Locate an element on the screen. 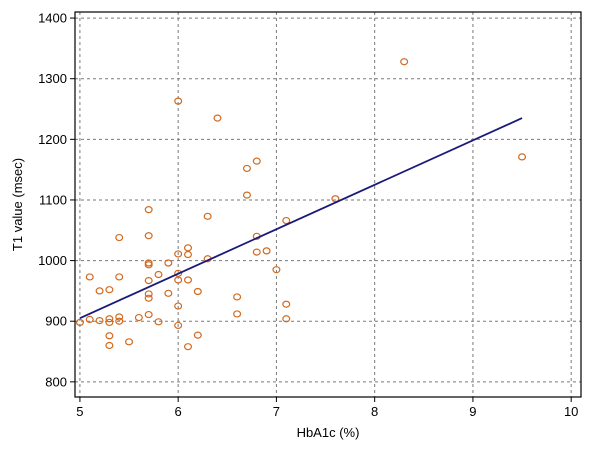 The height and width of the screenshot is (451, 602). x-tick-label: 8 is located at coordinates (374, 411).